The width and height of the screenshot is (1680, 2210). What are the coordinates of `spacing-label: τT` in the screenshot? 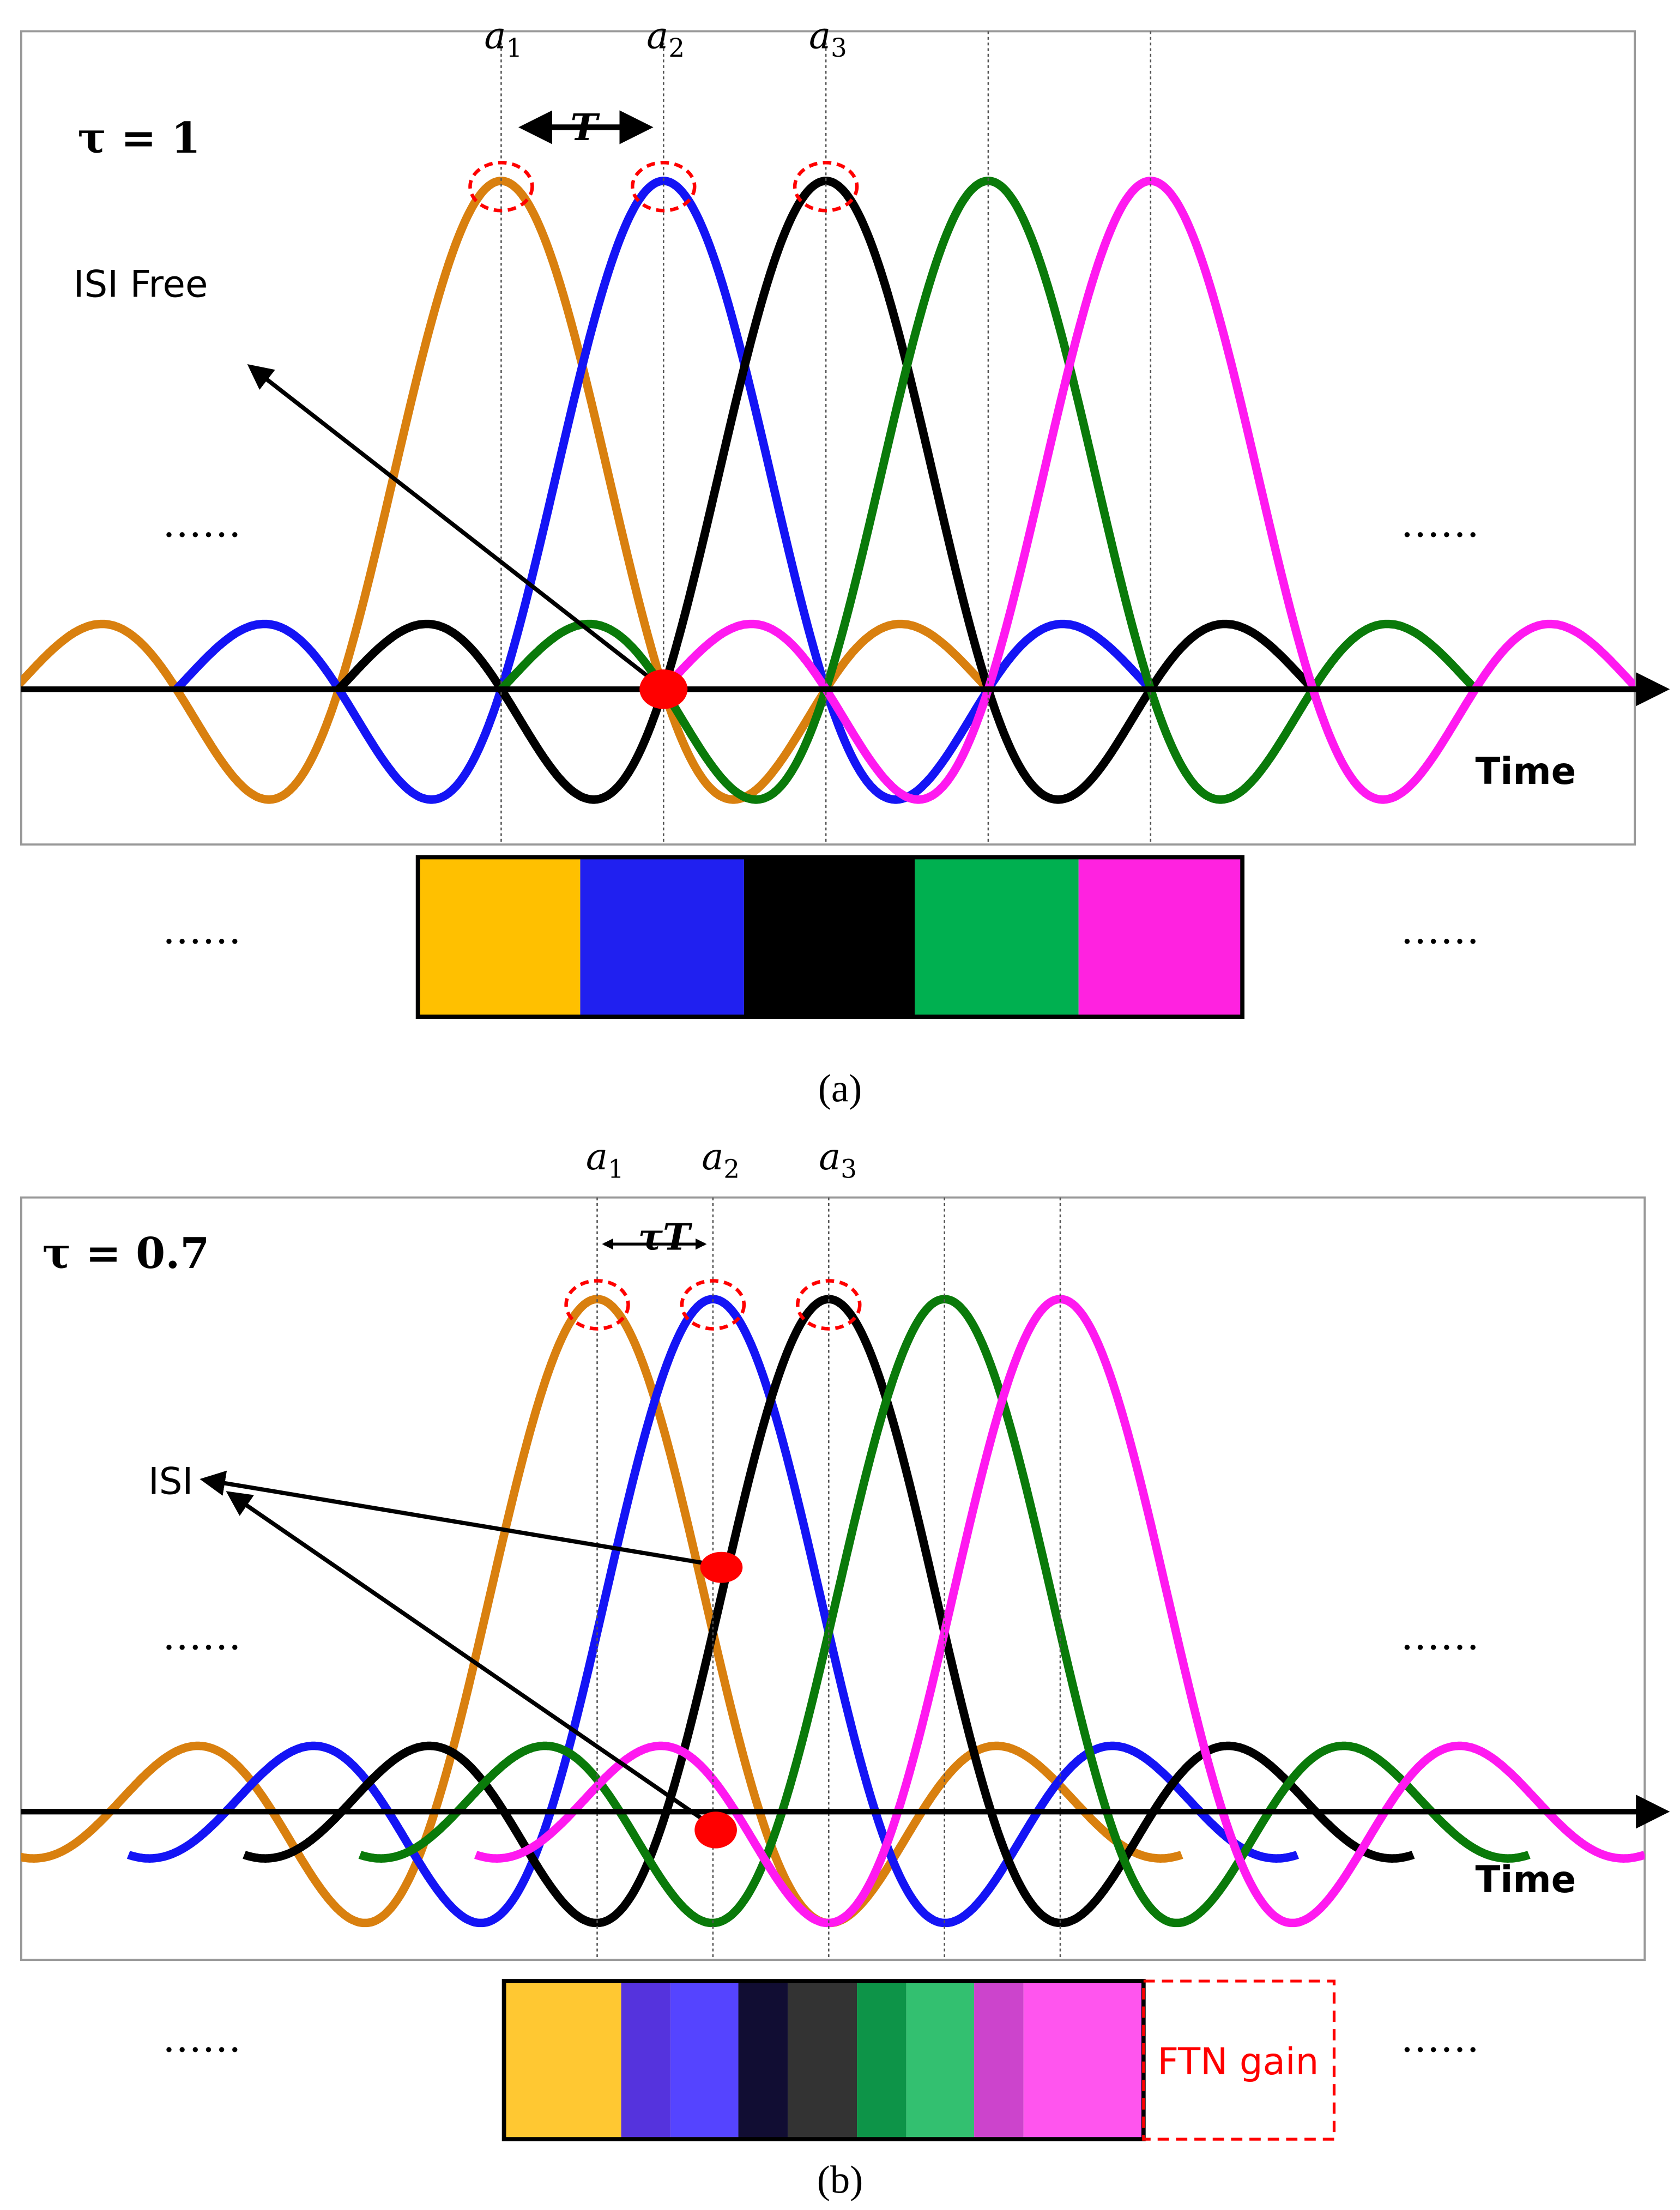 It's located at (665, 1236).